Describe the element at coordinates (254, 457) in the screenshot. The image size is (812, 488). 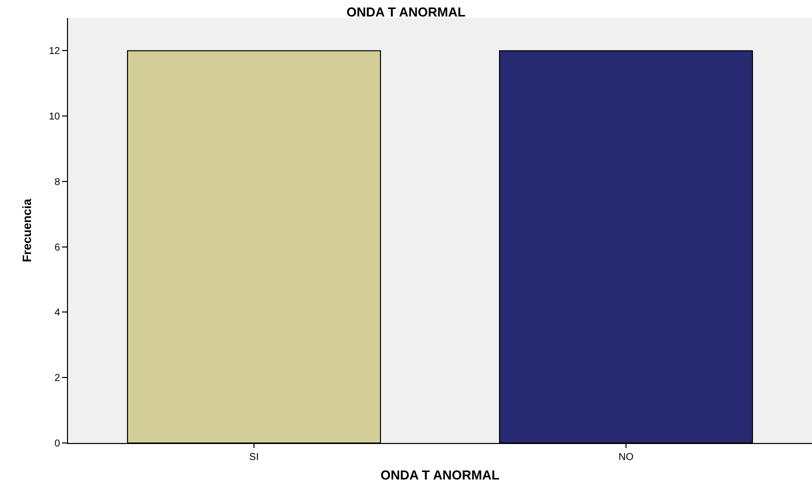
I see `x-tick-label: SI` at that location.